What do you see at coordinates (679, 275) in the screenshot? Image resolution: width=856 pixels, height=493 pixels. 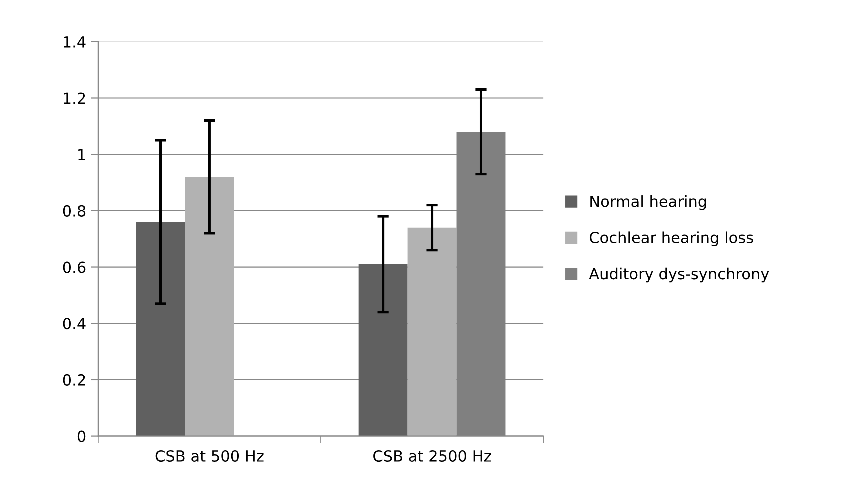 I see `legend-label: Auditory dys-synchrony` at bounding box center [679, 275].